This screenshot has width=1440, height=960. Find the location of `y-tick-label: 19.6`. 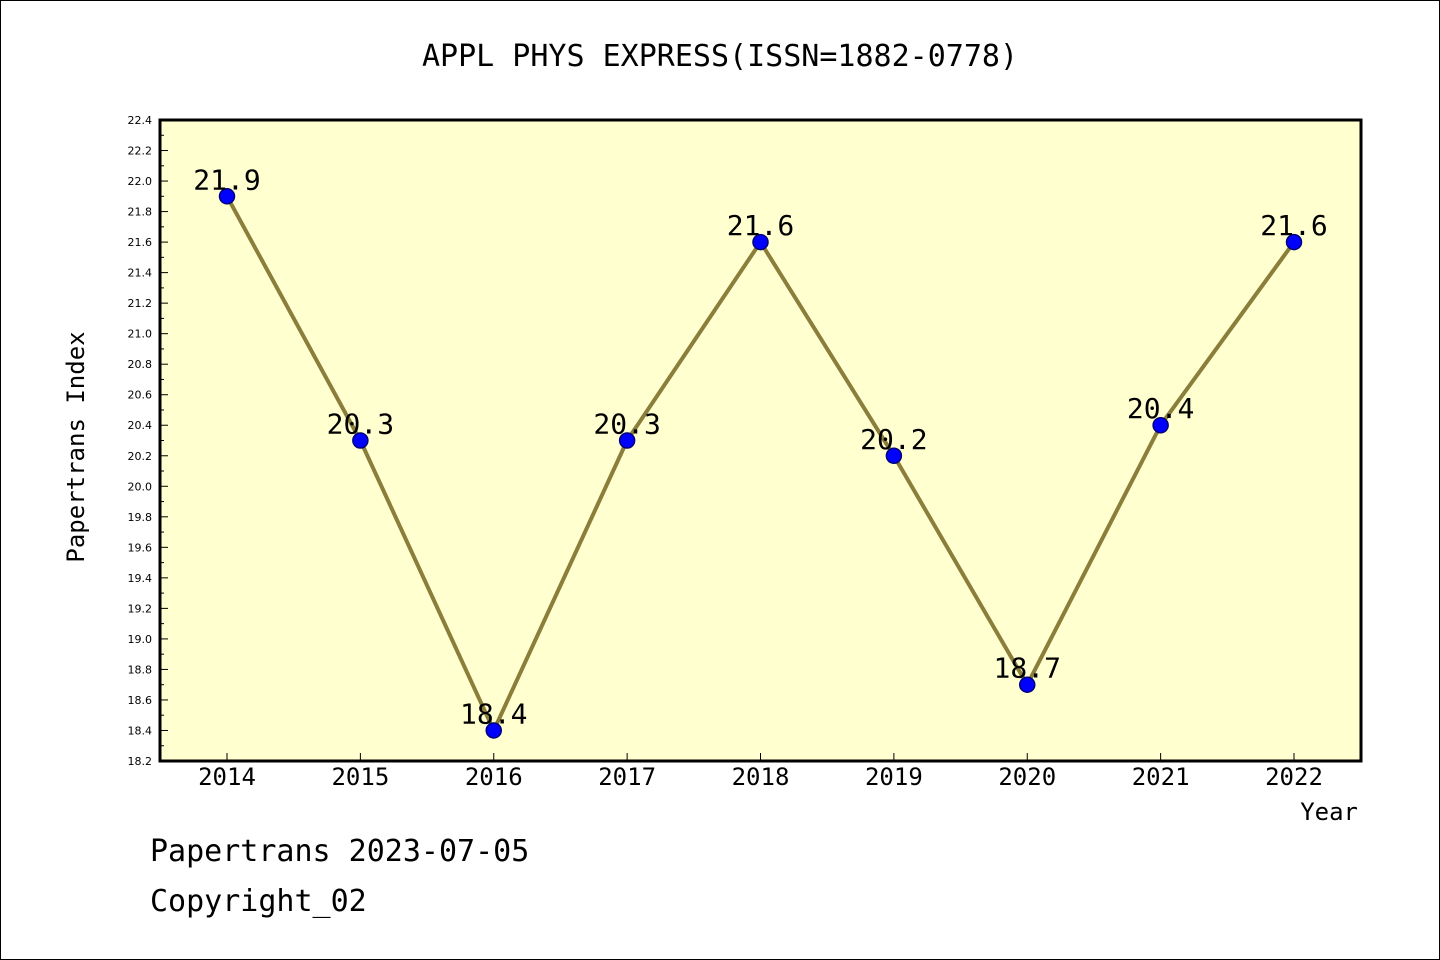

y-tick-label: 19.6 is located at coordinates (140, 547).